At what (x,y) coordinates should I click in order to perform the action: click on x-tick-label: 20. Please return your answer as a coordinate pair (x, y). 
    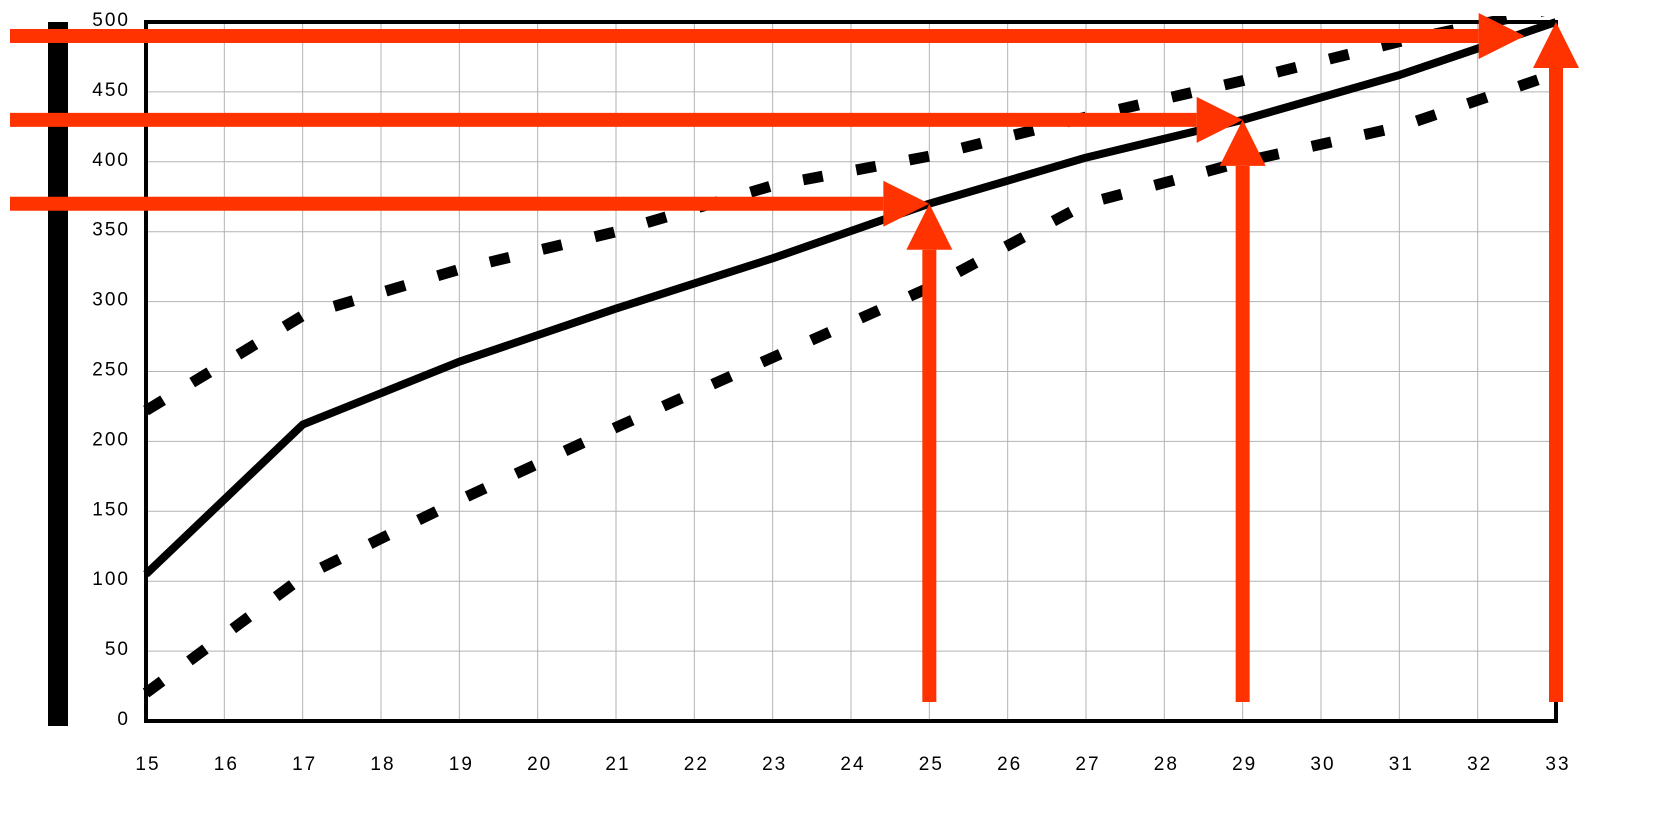
    Looking at the image, I should click on (539, 764).